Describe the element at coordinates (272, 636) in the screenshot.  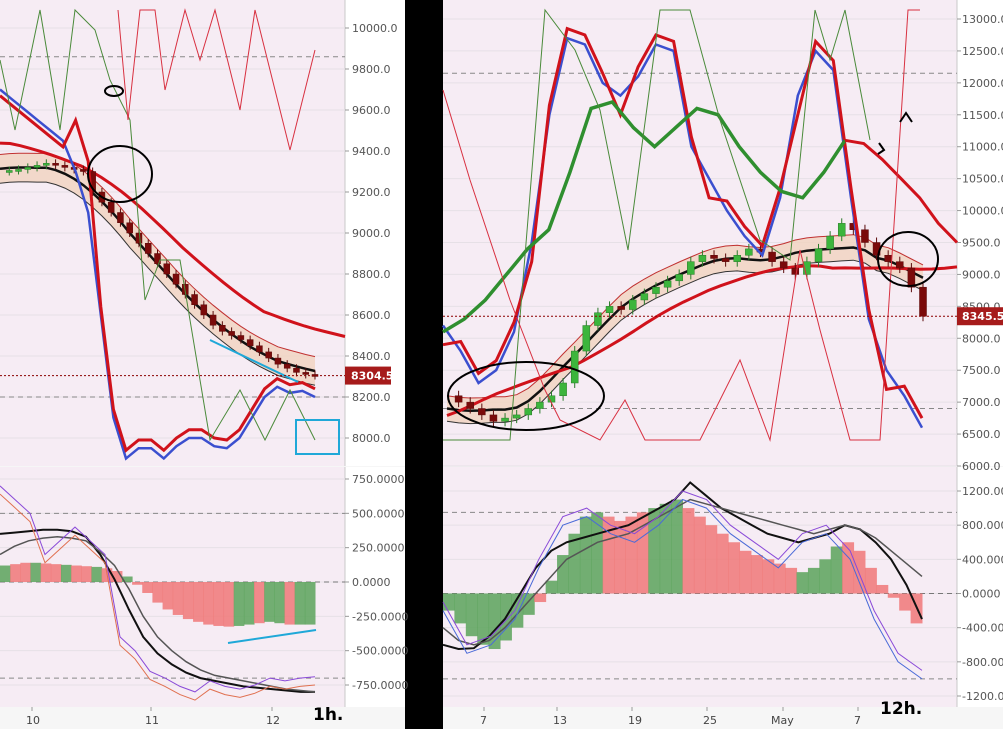
I see `lo-trendline` at that location.